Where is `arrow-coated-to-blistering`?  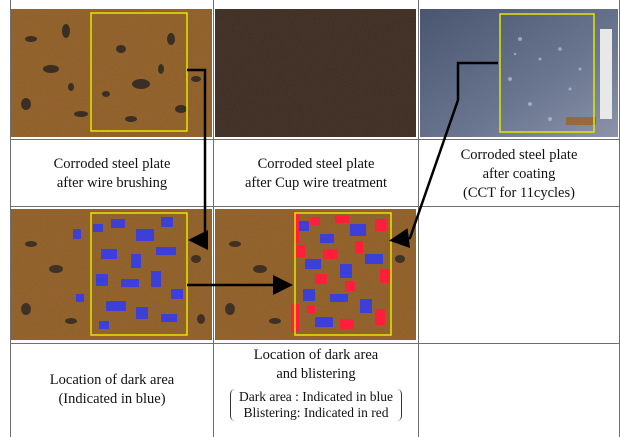 arrow-coated-to-blistering is located at coordinates (443, 155).